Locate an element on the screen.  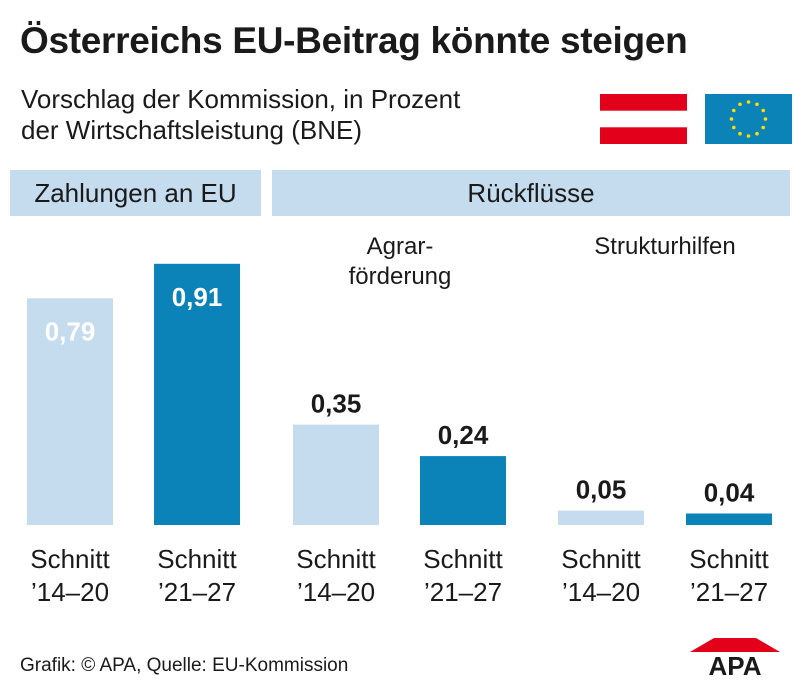
category-label-5: Schnitt ’14–20 is located at coordinates (601, 576).